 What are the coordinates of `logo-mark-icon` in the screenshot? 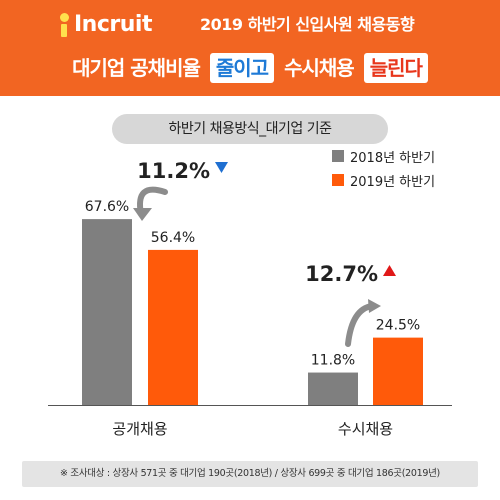 It's located at (64, 25).